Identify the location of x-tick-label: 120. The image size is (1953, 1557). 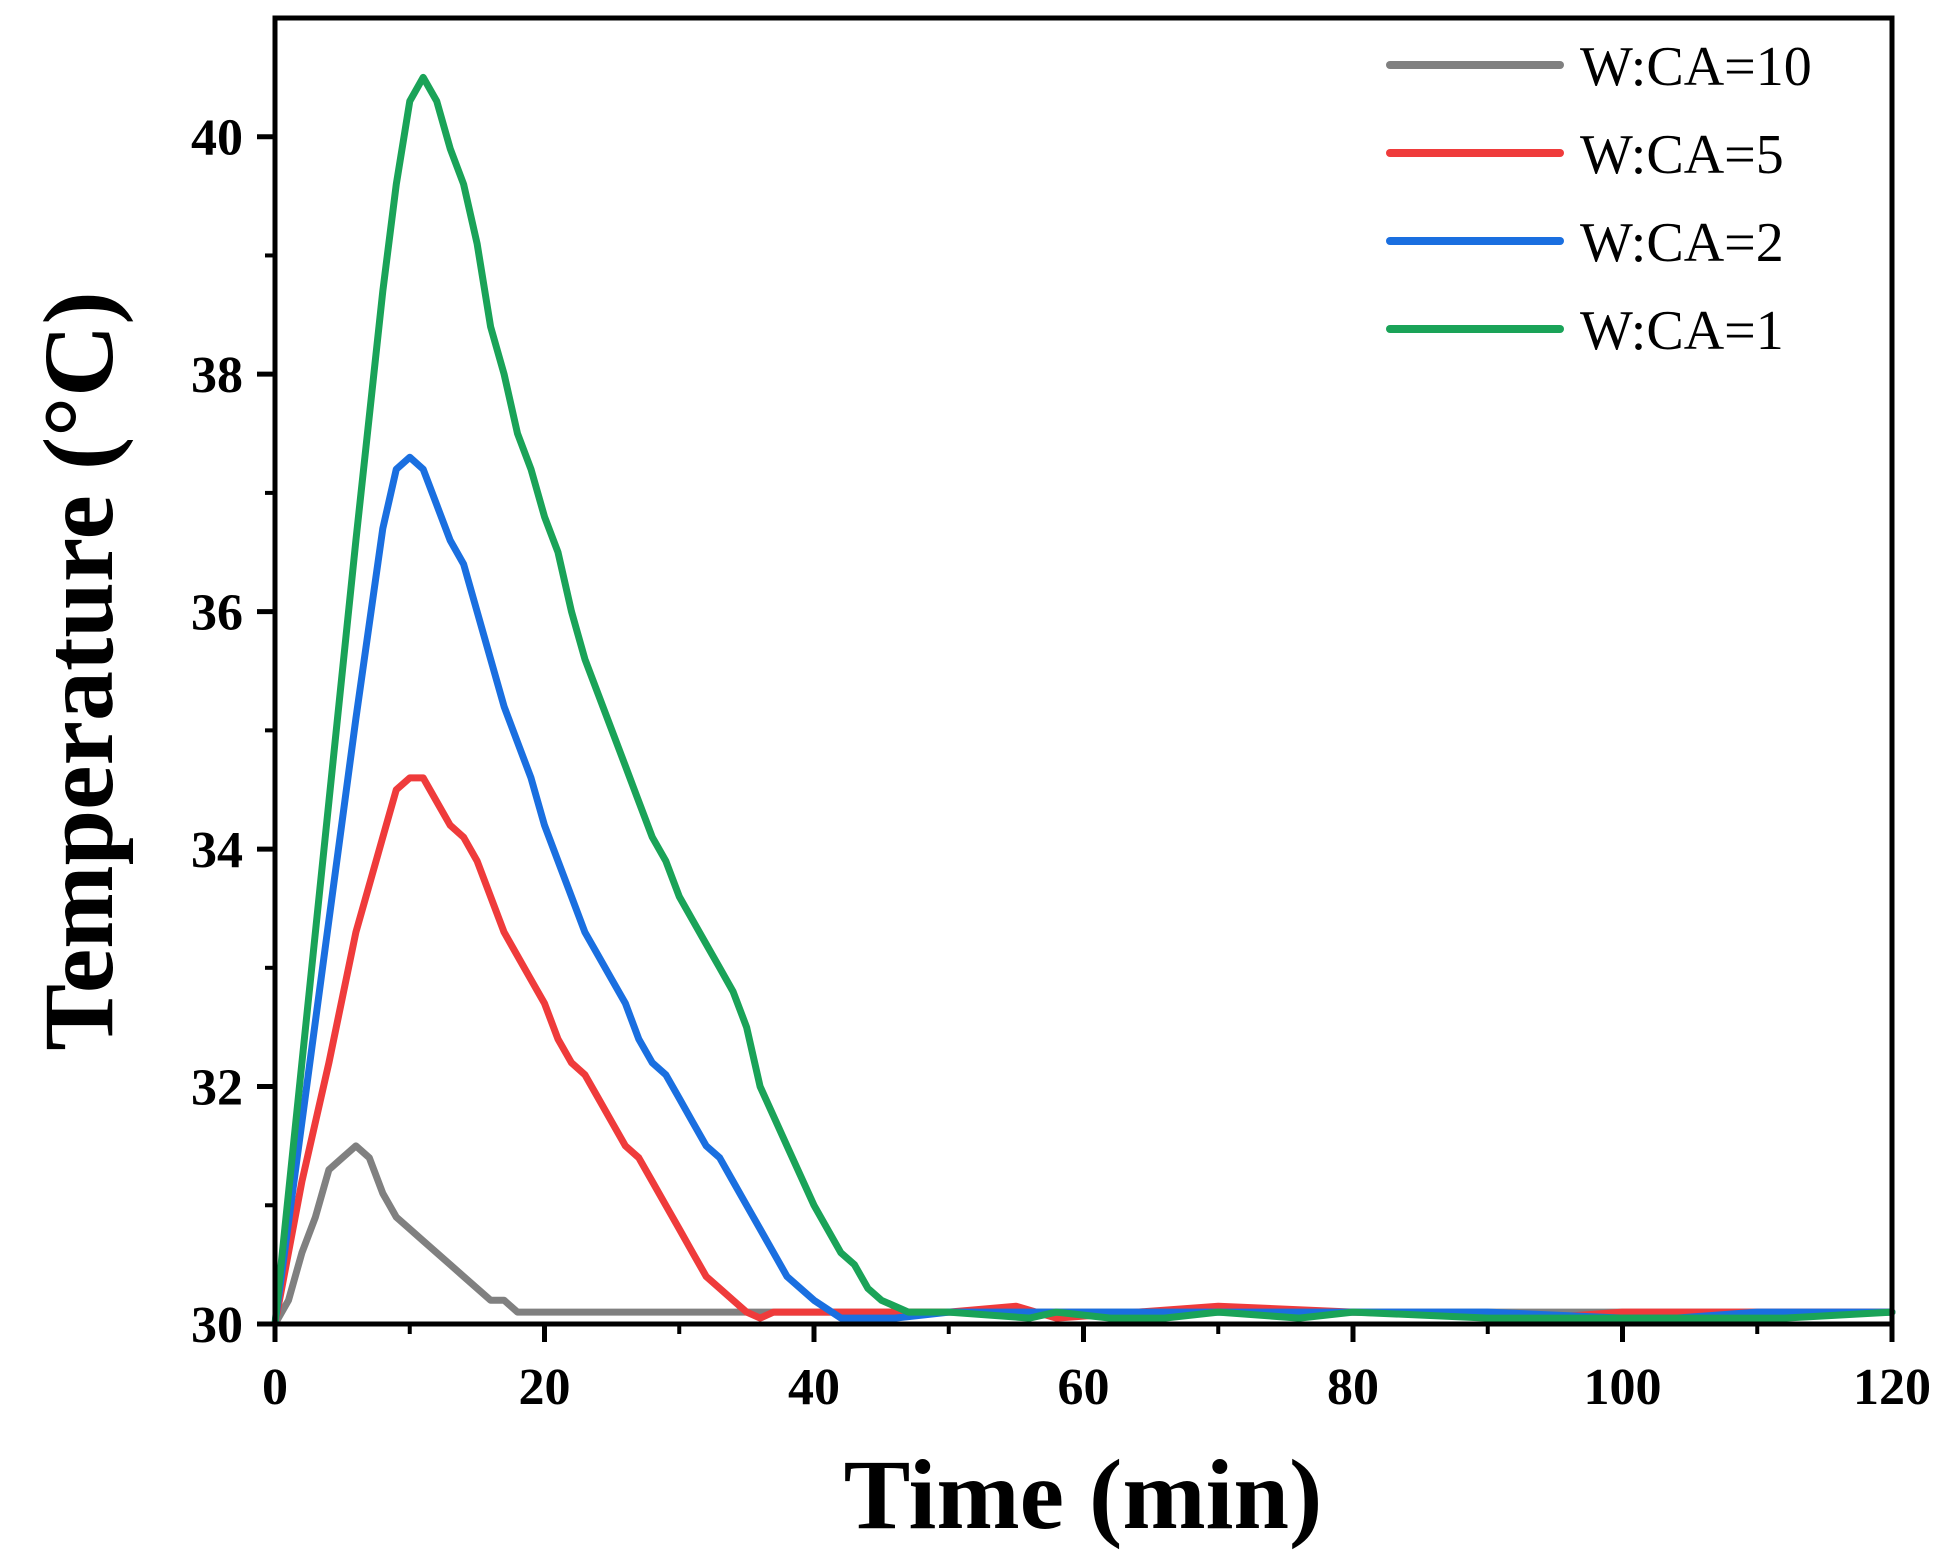
(1892, 1387).